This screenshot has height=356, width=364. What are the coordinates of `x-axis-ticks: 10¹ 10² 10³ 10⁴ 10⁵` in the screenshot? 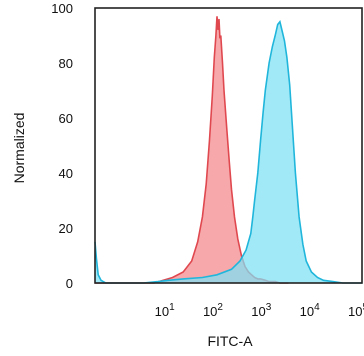 It's located at (259, 310).